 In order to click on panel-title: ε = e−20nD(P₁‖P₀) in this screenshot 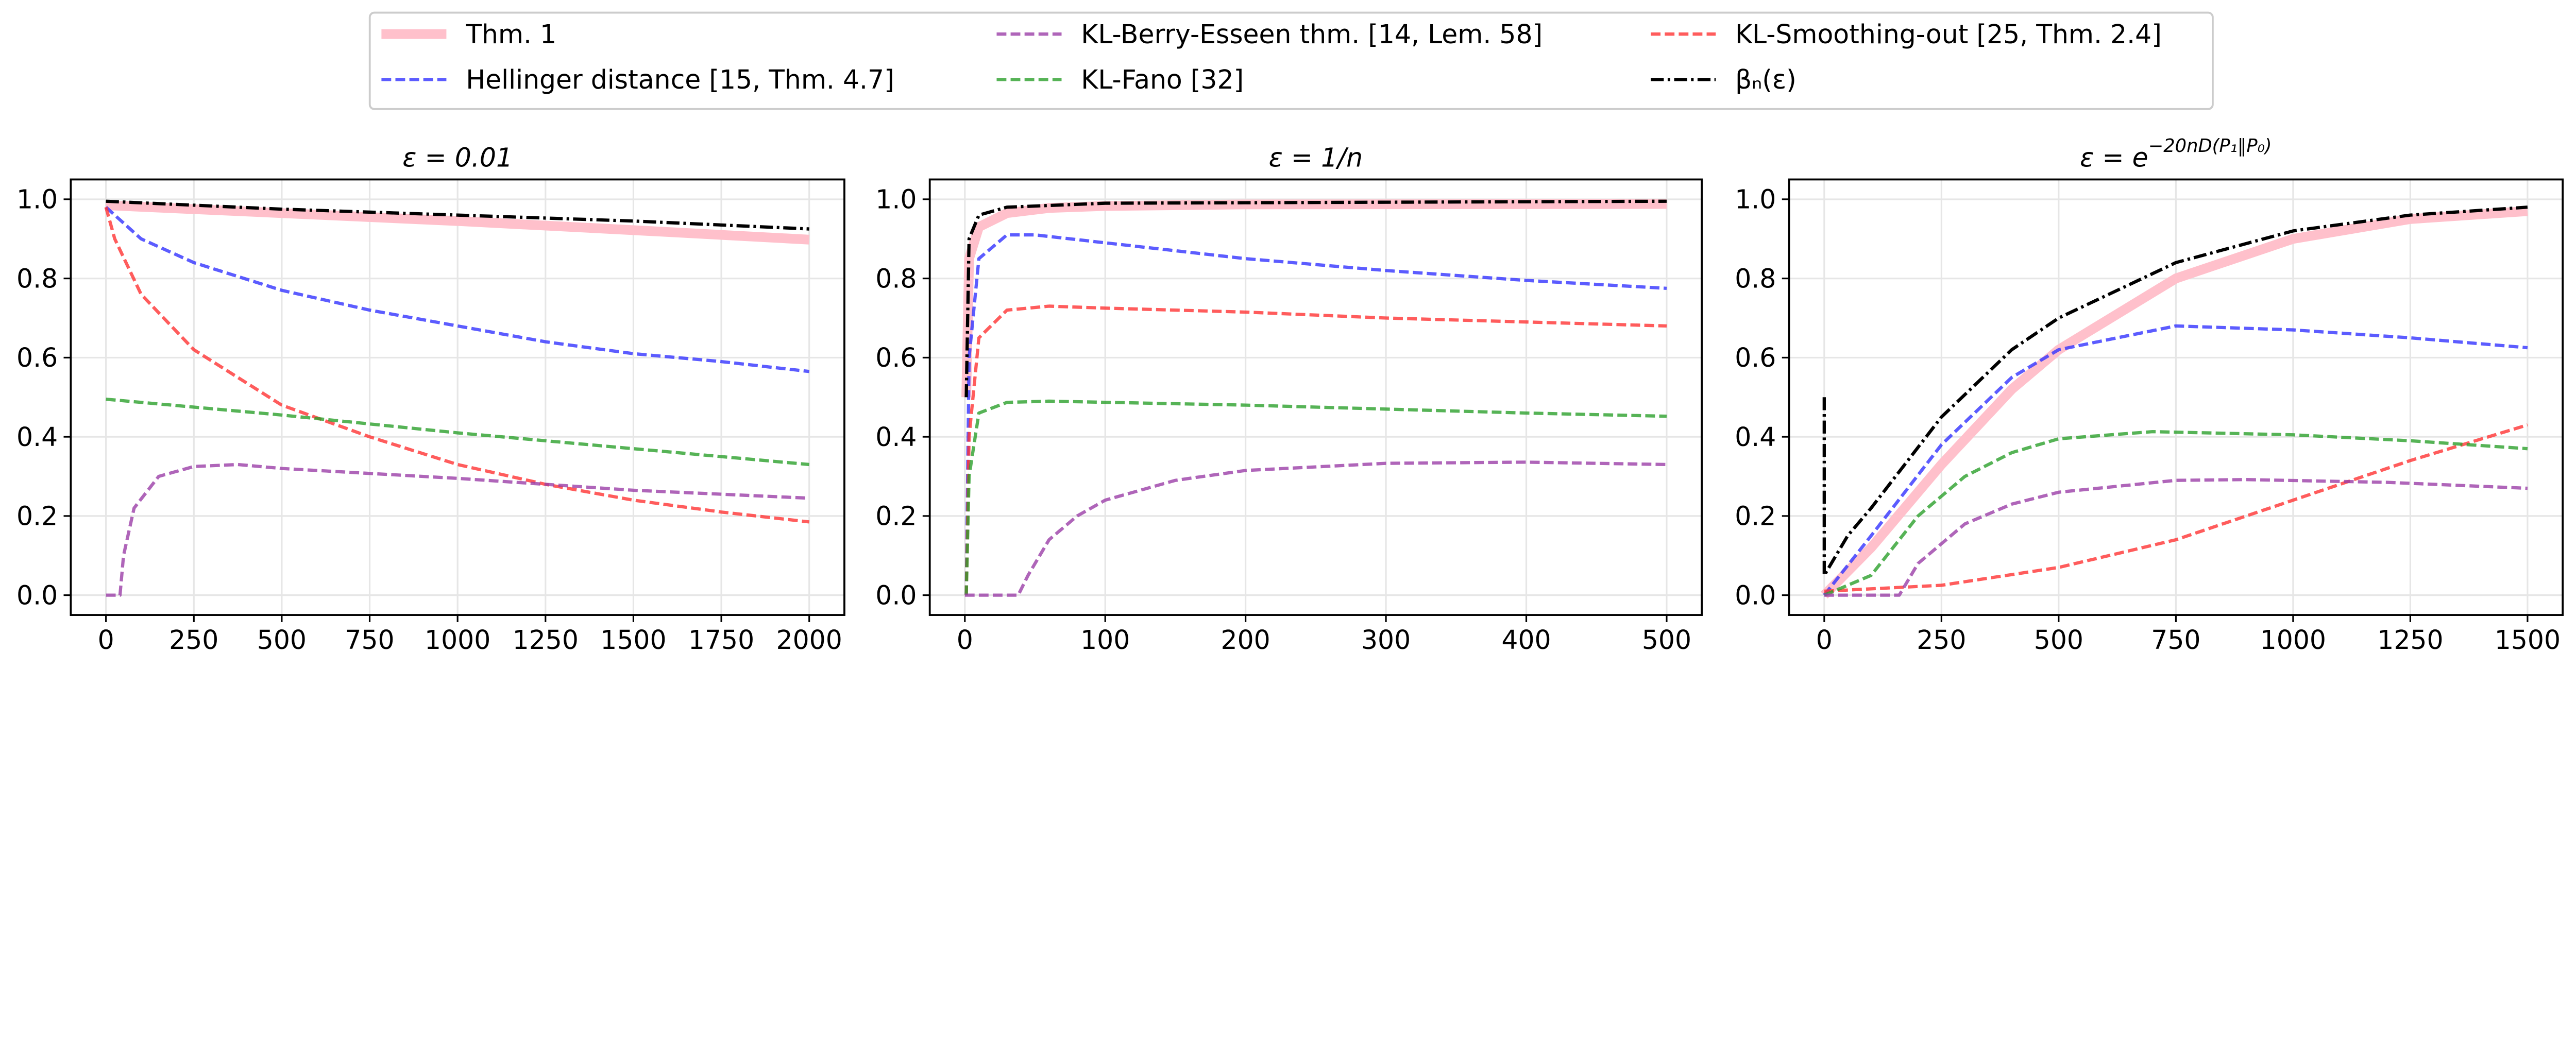, I will do `click(2176, 154)`.